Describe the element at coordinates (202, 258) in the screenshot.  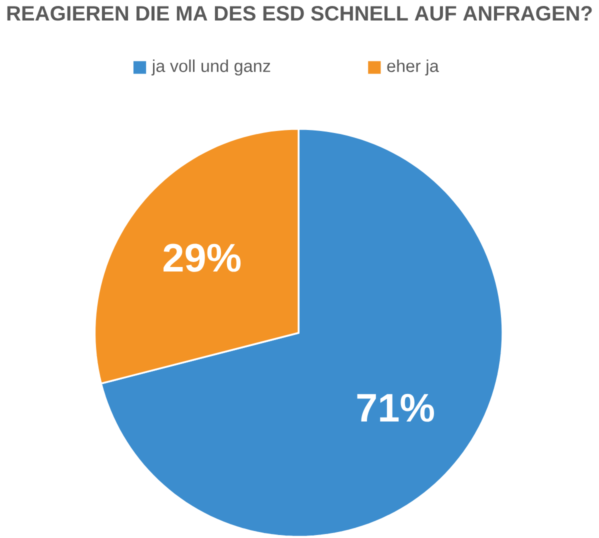
I see `data-label: 29%` at that location.